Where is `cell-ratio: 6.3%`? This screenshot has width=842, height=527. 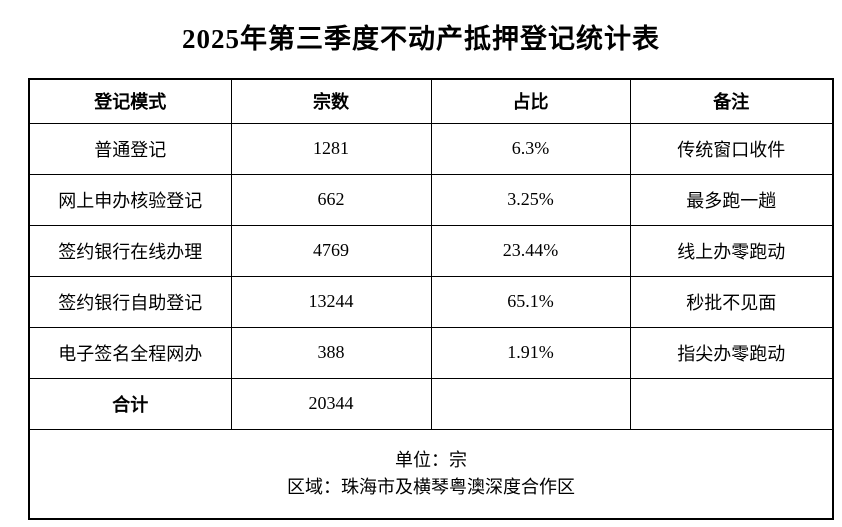
cell-ratio: 6.3% is located at coordinates (530, 148).